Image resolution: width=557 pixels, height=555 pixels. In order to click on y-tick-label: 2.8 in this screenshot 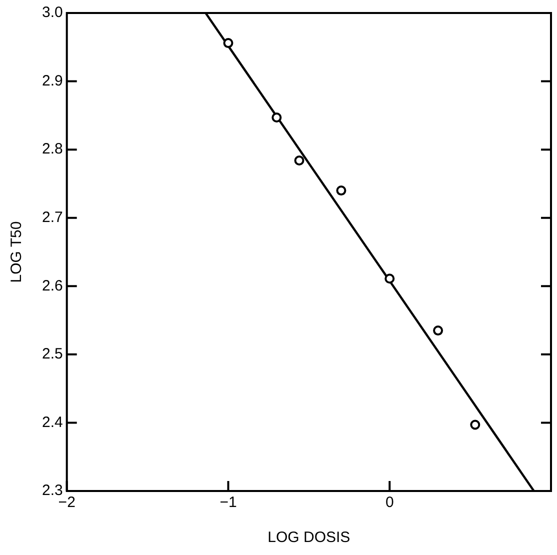, I will do `click(52, 149)`.